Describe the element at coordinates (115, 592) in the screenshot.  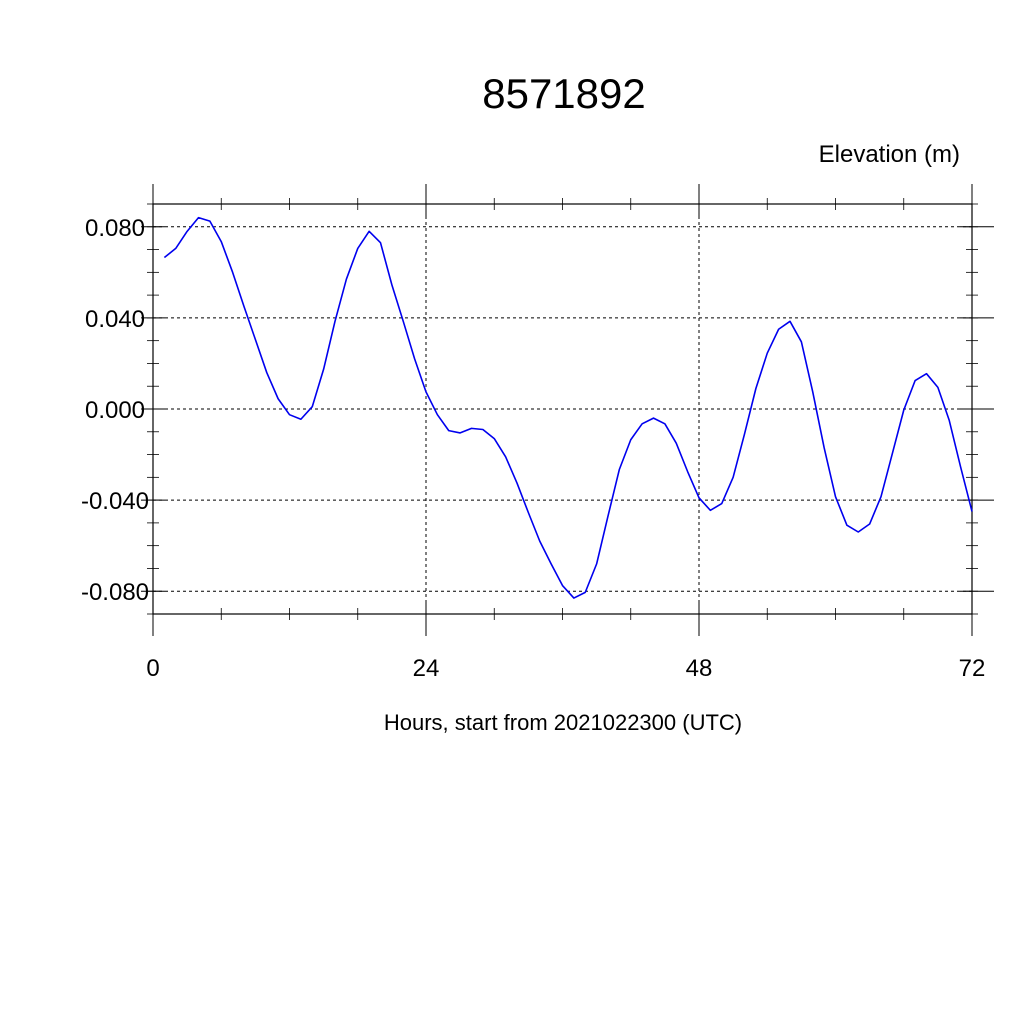
I see `y-tick-label: -0.080` at that location.